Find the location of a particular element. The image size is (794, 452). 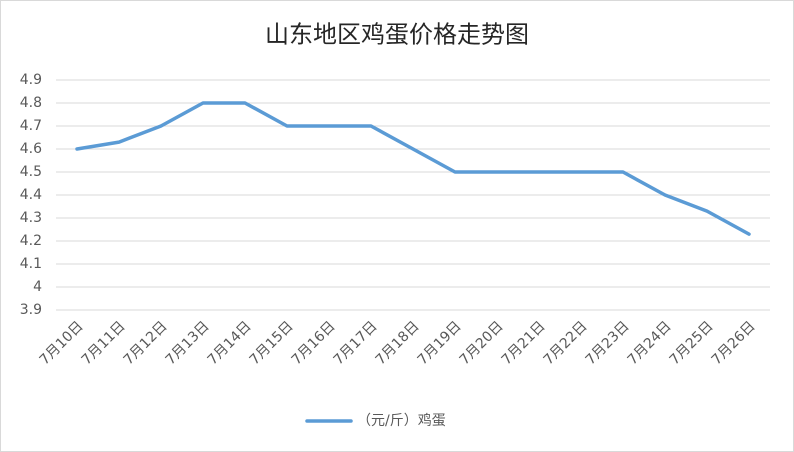

y-tick-label: 4.3 is located at coordinates (31, 218).